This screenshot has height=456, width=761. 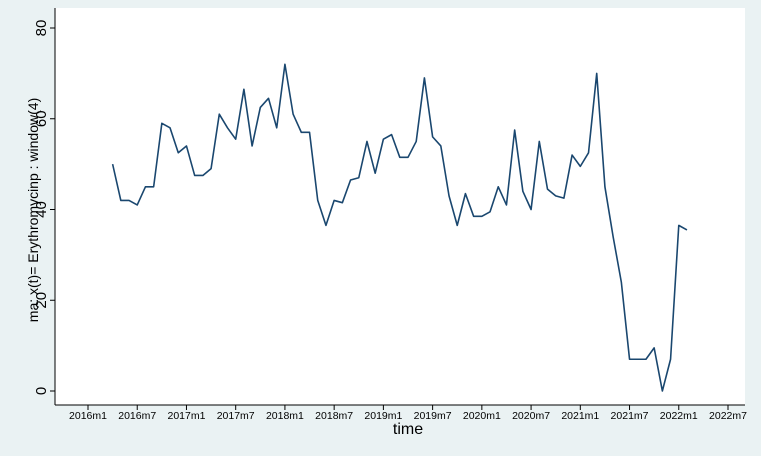 I want to click on y-tick-label: 0, so click(x=41, y=391).